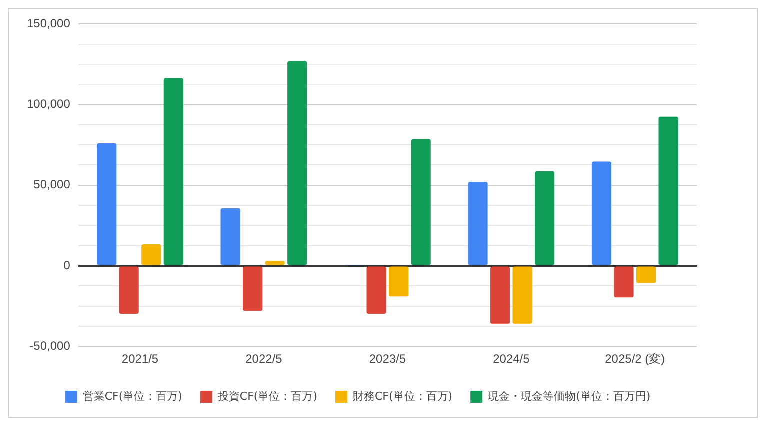 The image size is (766, 426). What do you see at coordinates (403, 396) in the screenshot?
I see `legend-label: 財務CF(単位：百万)` at bounding box center [403, 396].